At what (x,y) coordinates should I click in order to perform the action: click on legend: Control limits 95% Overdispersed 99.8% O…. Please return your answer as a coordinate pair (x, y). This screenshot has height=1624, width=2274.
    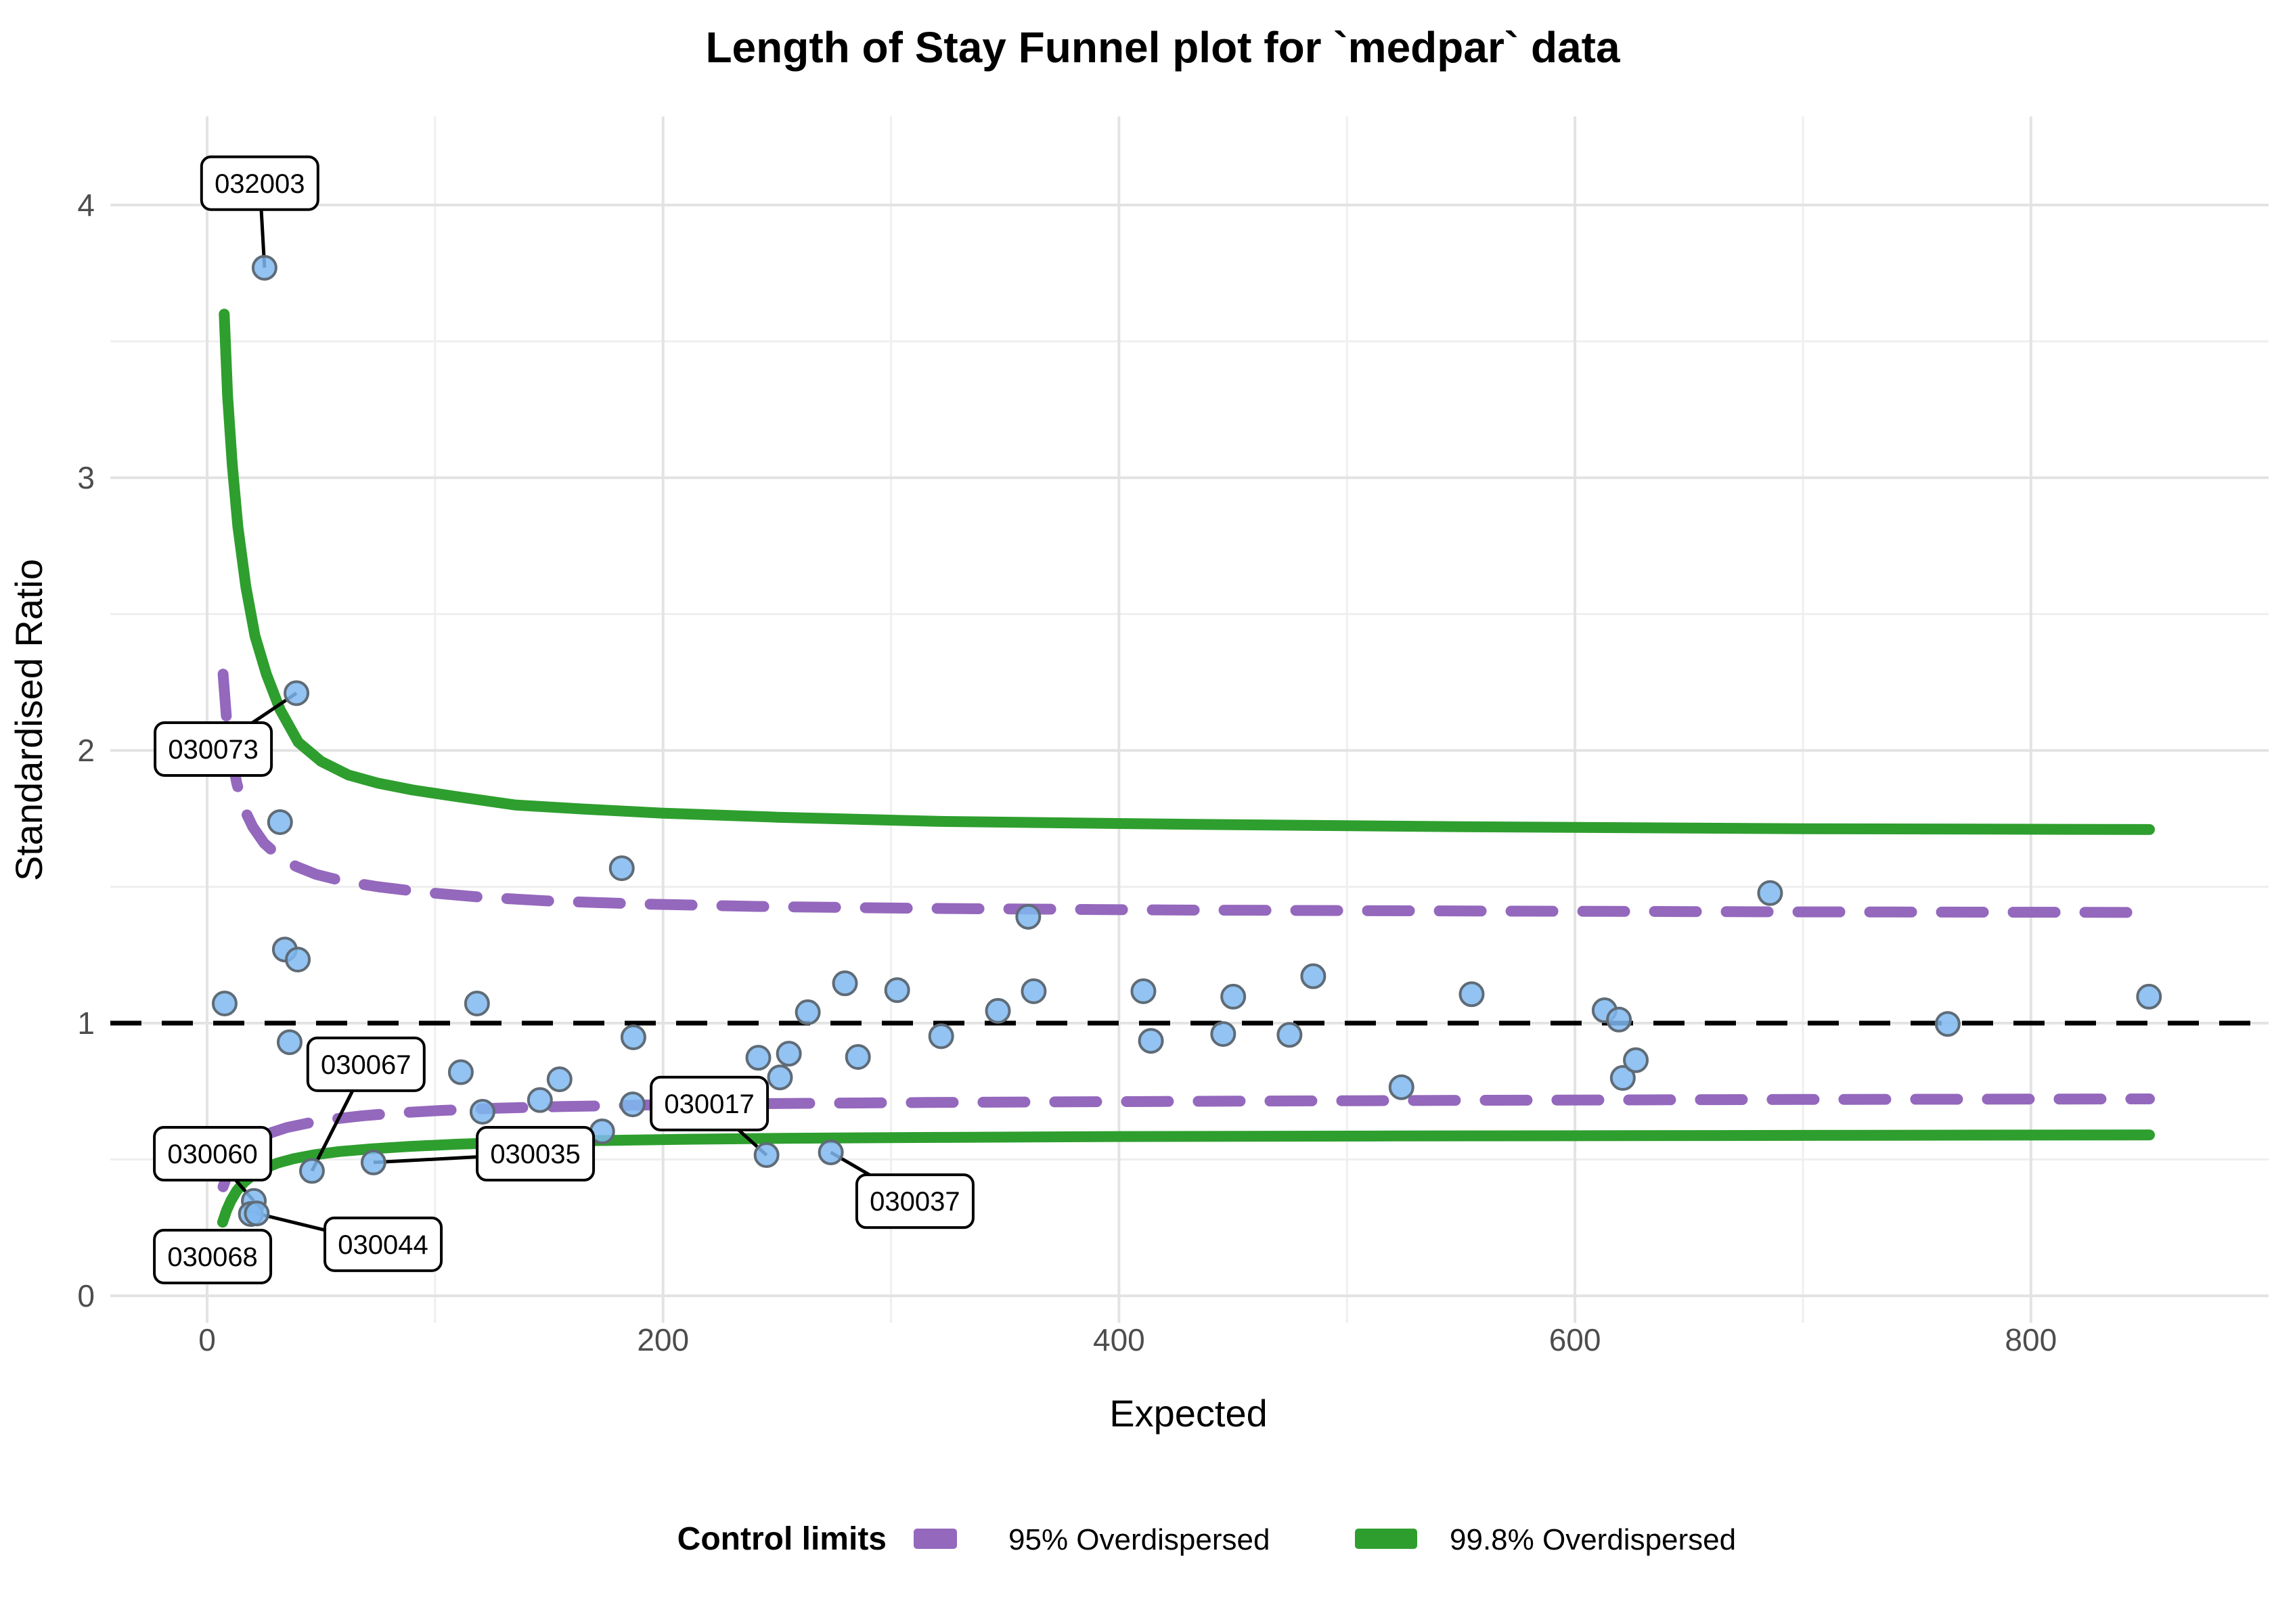
    Looking at the image, I should click on (1206, 1539).